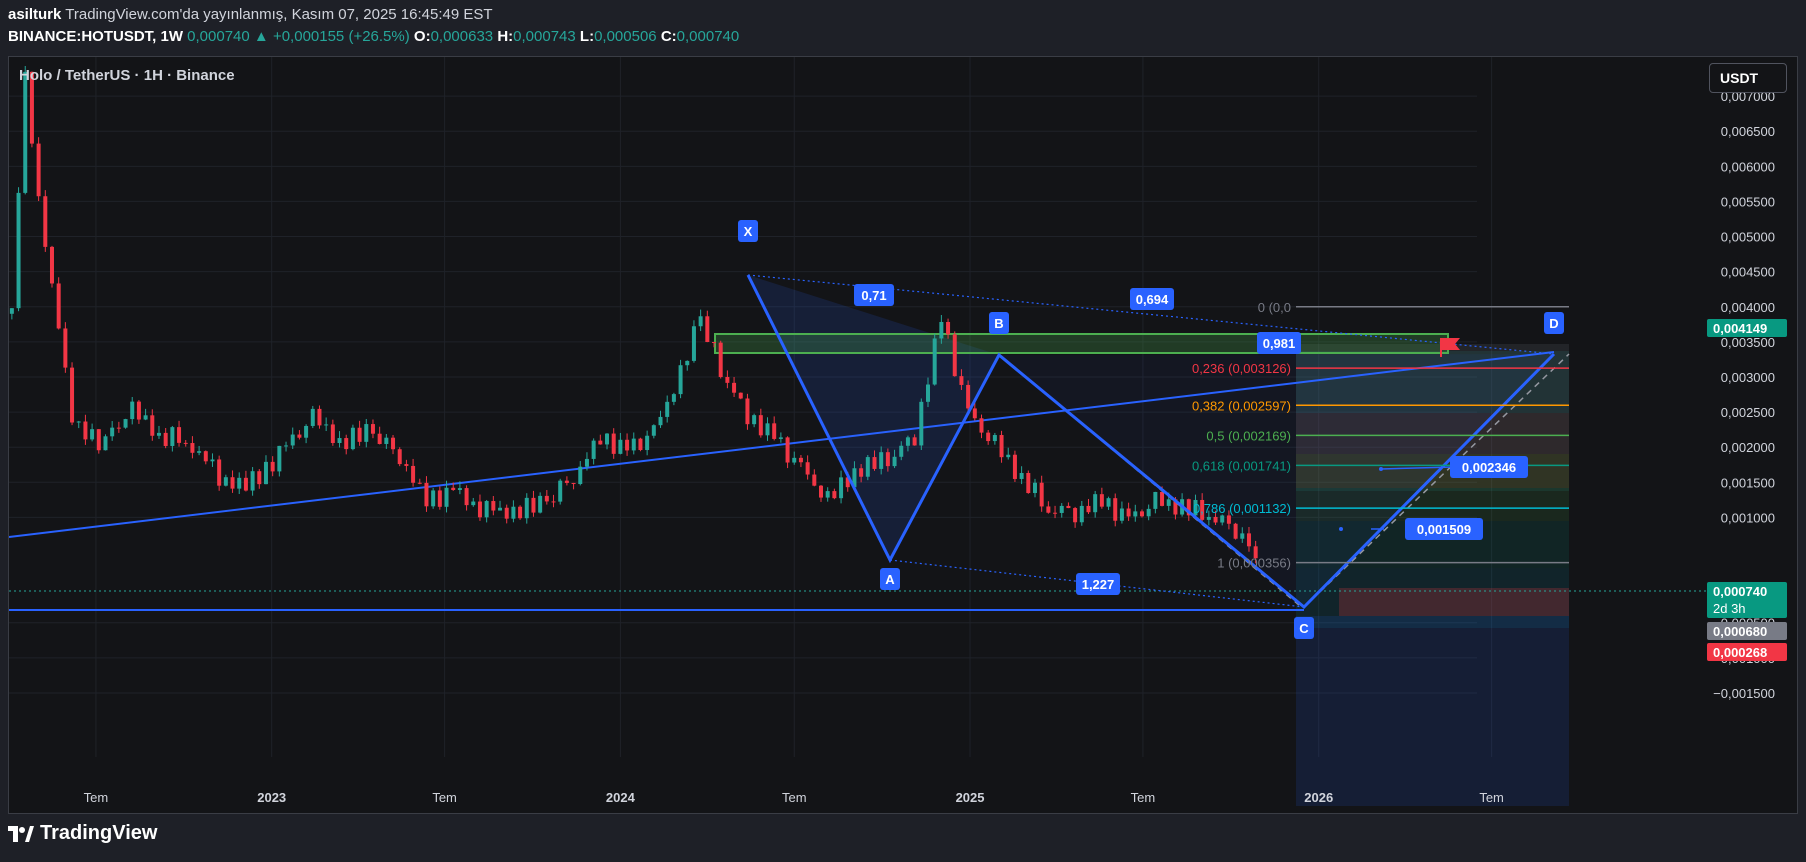  Describe the element at coordinates (1241, 465) in the screenshot. I see `fib-level-label: 0,618 (0,001741)` at that location.